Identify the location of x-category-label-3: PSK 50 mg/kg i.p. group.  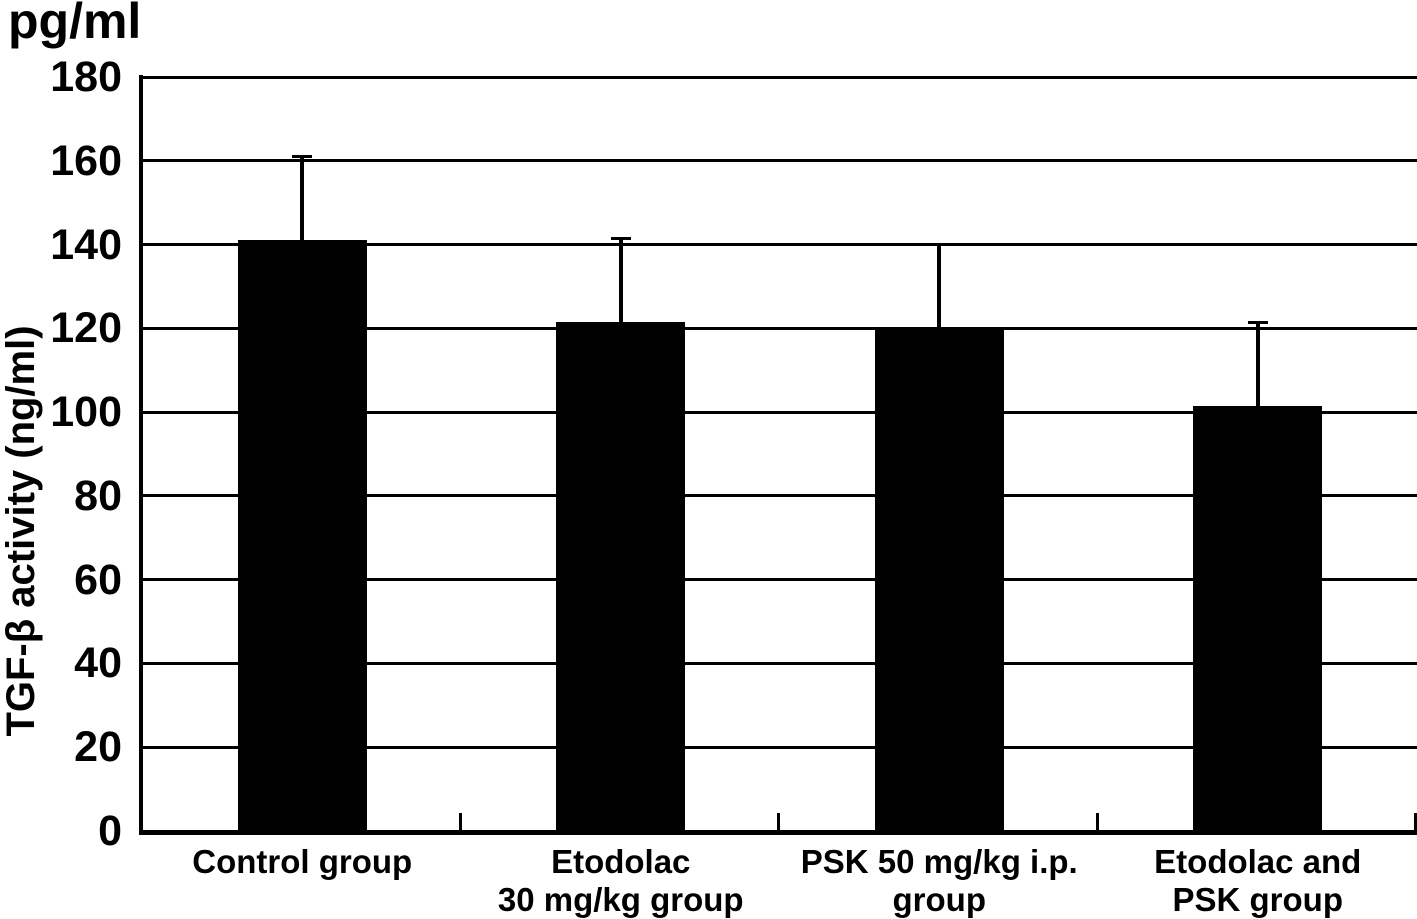
(939, 880).